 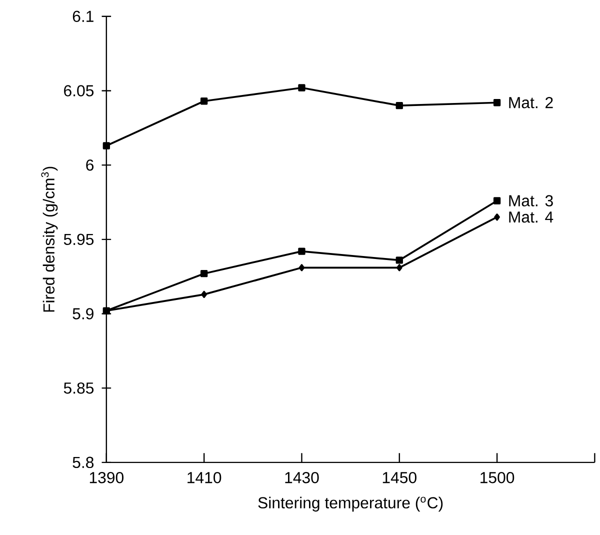 What do you see at coordinates (79, 240) in the screenshot?
I see `y-tick-label: 5.95` at bounding box center [79, 240].